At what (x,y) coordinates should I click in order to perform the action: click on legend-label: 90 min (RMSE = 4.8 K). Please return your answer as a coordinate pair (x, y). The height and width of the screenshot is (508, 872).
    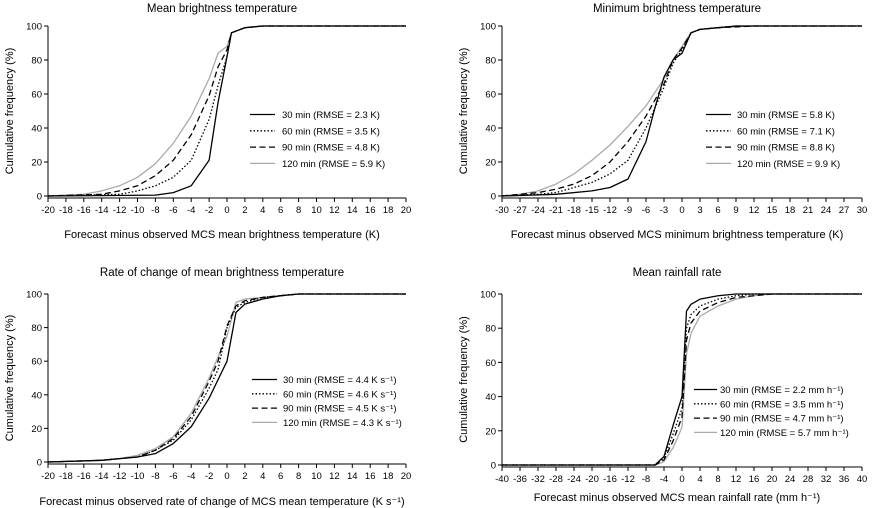
    Looking at the image, I should click on (331, 148).